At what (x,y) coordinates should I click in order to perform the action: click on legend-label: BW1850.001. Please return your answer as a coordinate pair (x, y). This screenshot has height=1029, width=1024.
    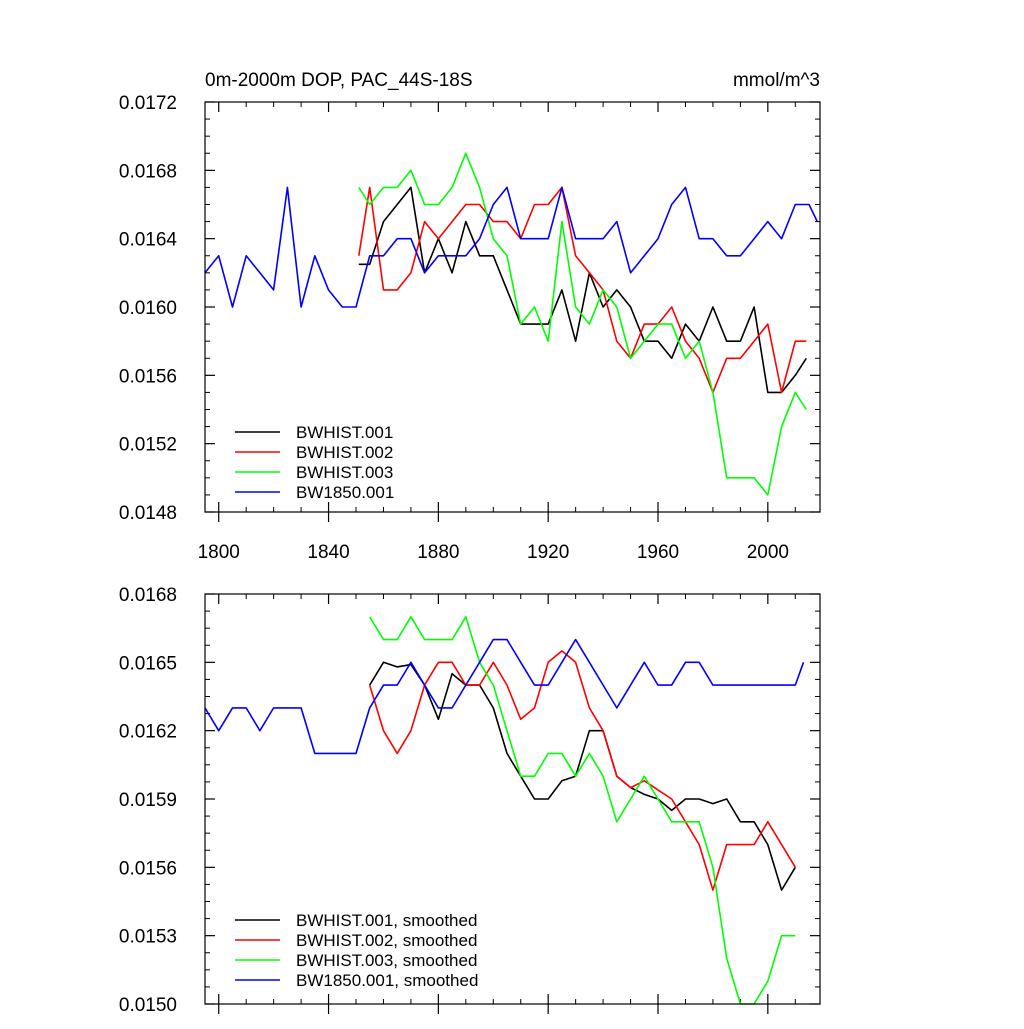
    Looking at the image, I should click on (345, 492).